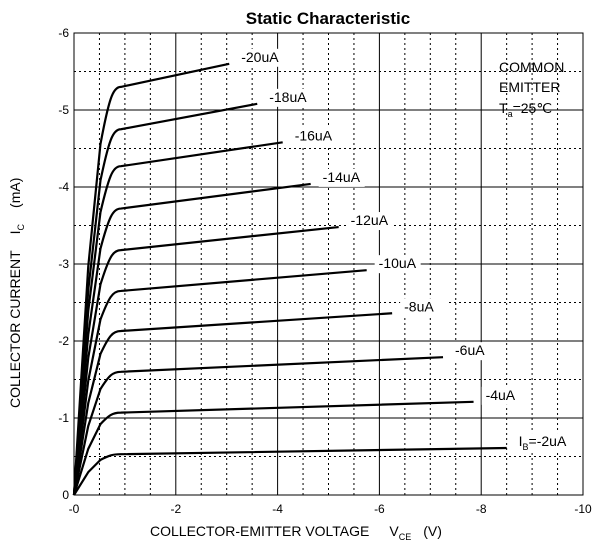 Image resolution: width=599 pixels, height=552 pixels. I want to click on y-axis-subscript: C, so click(21, 226).